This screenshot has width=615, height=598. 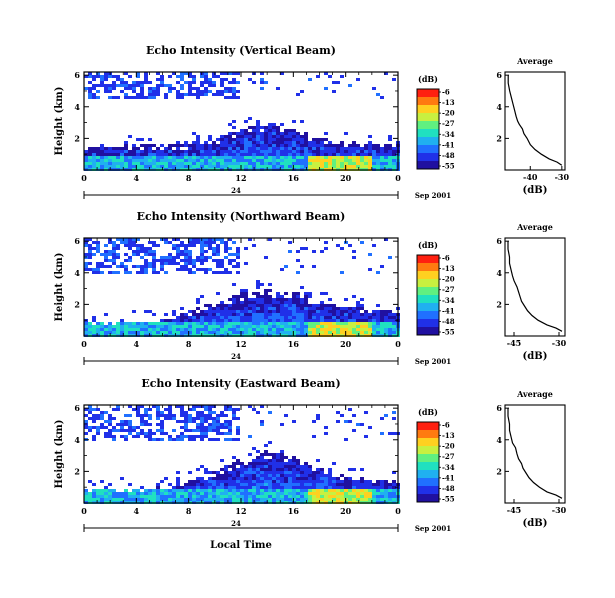 I want to click on date-label: Sep 2001, so click(x=433, y=195).